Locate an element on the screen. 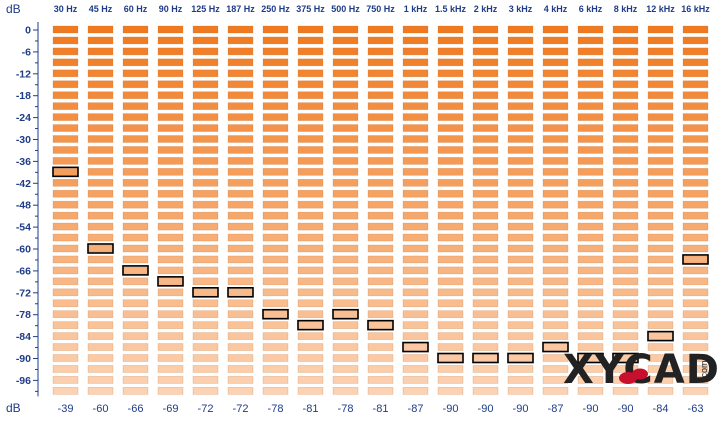 The image size is (718, 422). db-tick-label: -24 is located at coordinates (23, 118).